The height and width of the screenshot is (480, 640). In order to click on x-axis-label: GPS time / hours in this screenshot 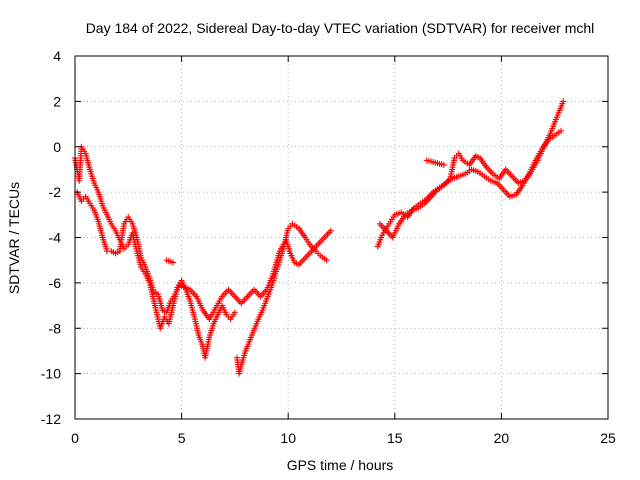, I will do `click(340, 465)`.